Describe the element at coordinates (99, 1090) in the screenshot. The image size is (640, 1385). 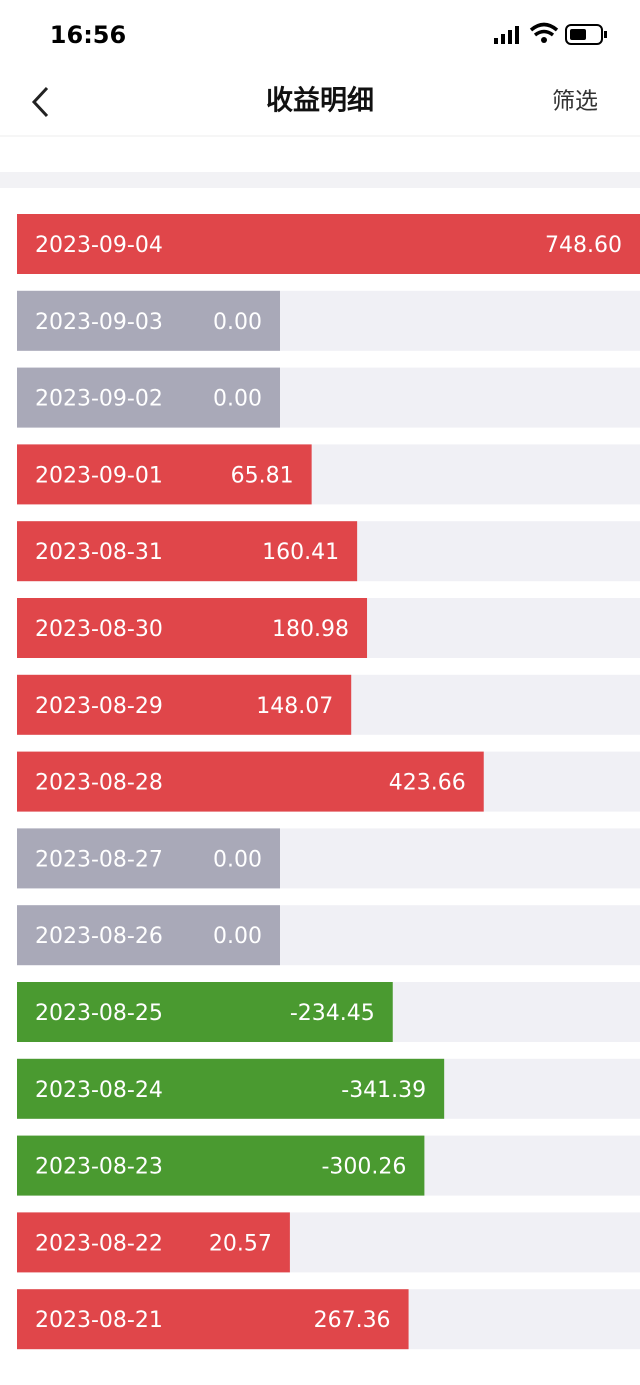
I see `row-date: 2023-08-24` at that location.